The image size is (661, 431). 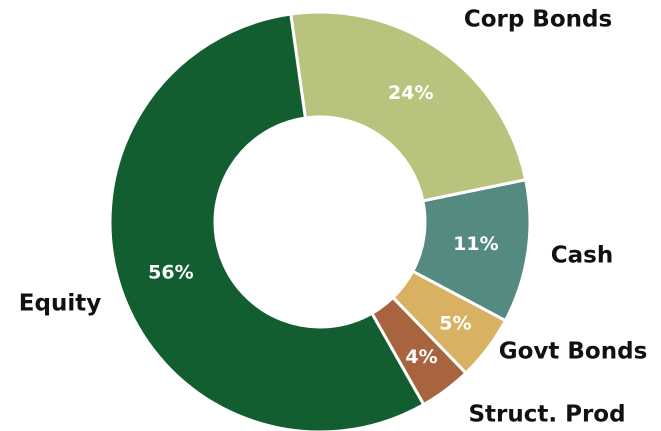 I want to click on category-label: Cash, so click(x=582, y=256).